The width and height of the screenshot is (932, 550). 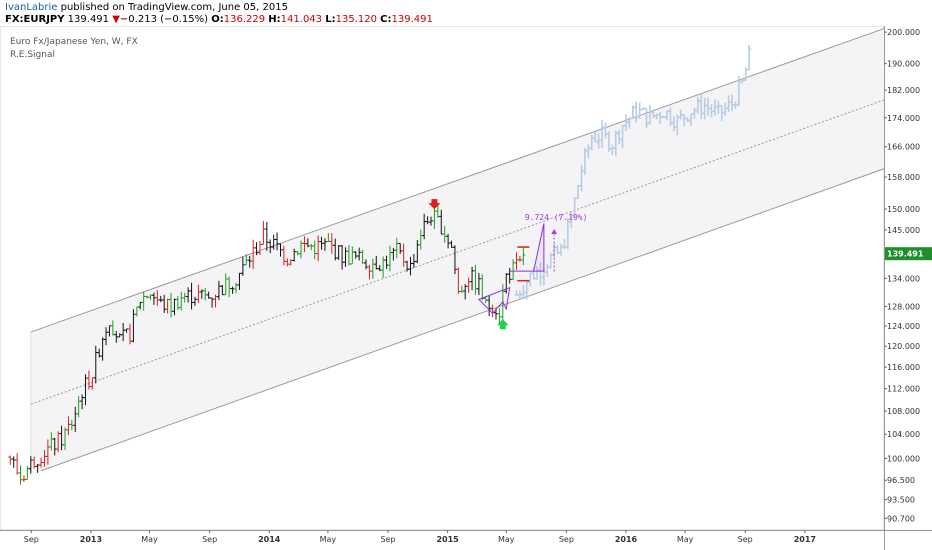 I want to click on y-tick-label: 100.000, so click(x=903, y=458).